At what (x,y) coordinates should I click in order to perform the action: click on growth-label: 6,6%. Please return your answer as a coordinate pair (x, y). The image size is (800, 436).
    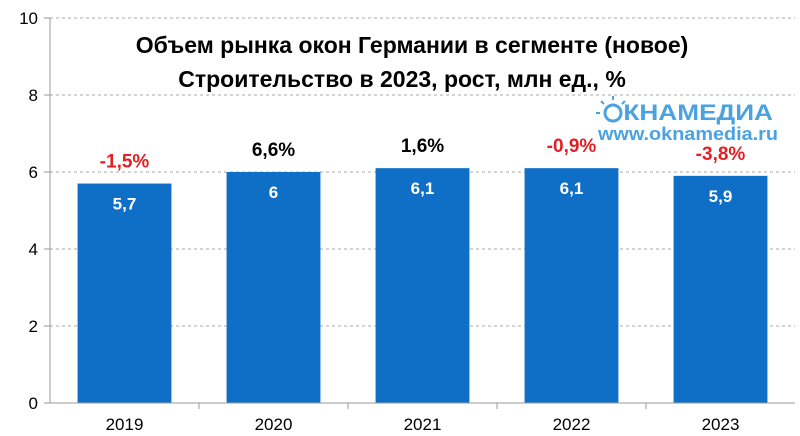
    Looking at the image, I should click on (273, 150).